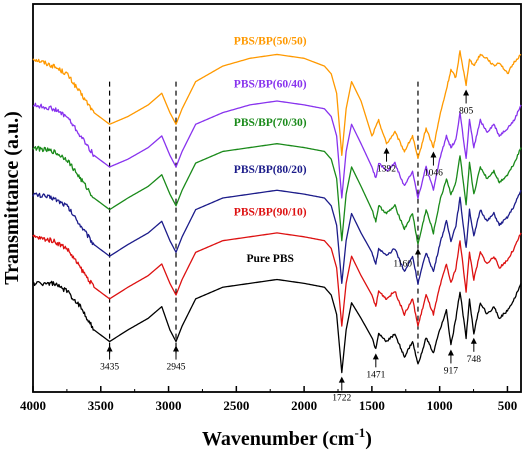  What do you see at coordinates (386, 170) in the screenshot?
I see `peak-label-1392: 1392` at bounding box center [386, 170].